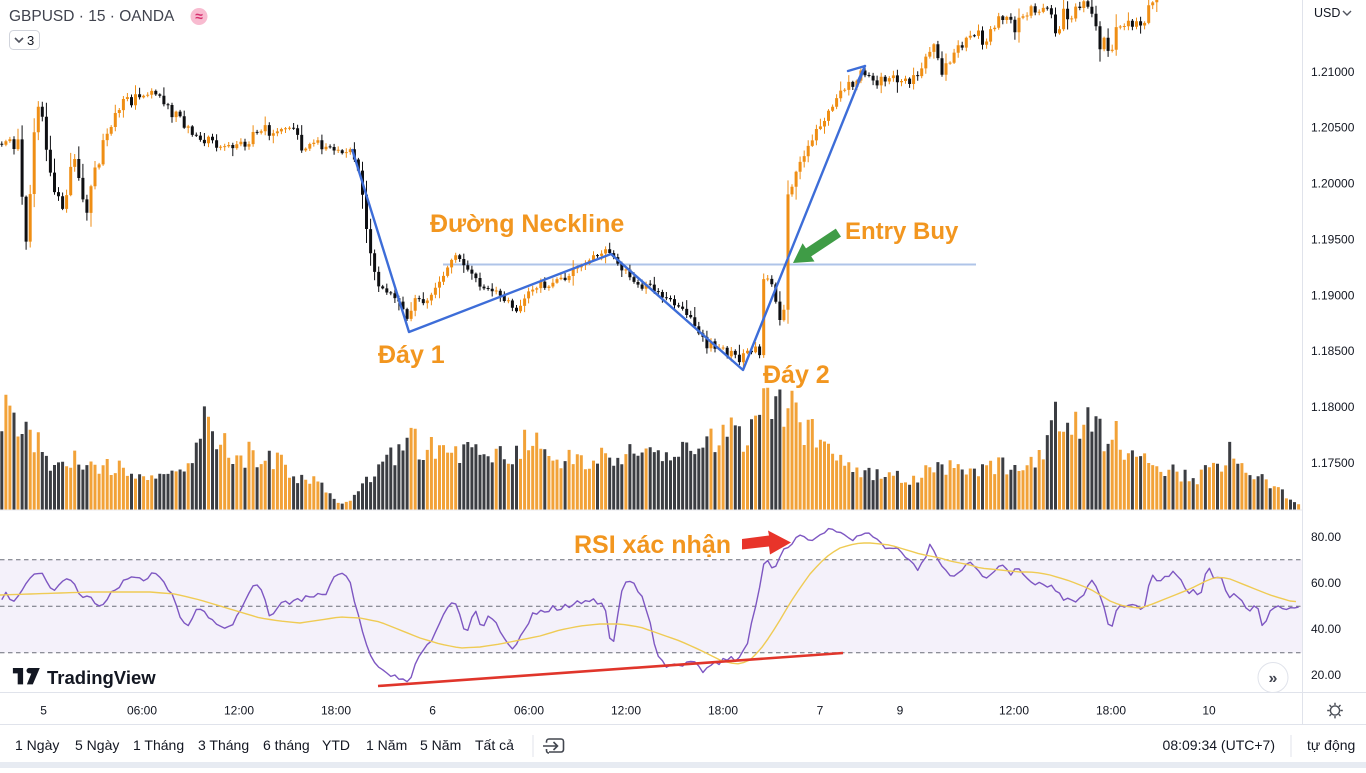  Describe the element at coordinates (1327, 13) in the screenshot. I see `svg-text: USD` at that location.